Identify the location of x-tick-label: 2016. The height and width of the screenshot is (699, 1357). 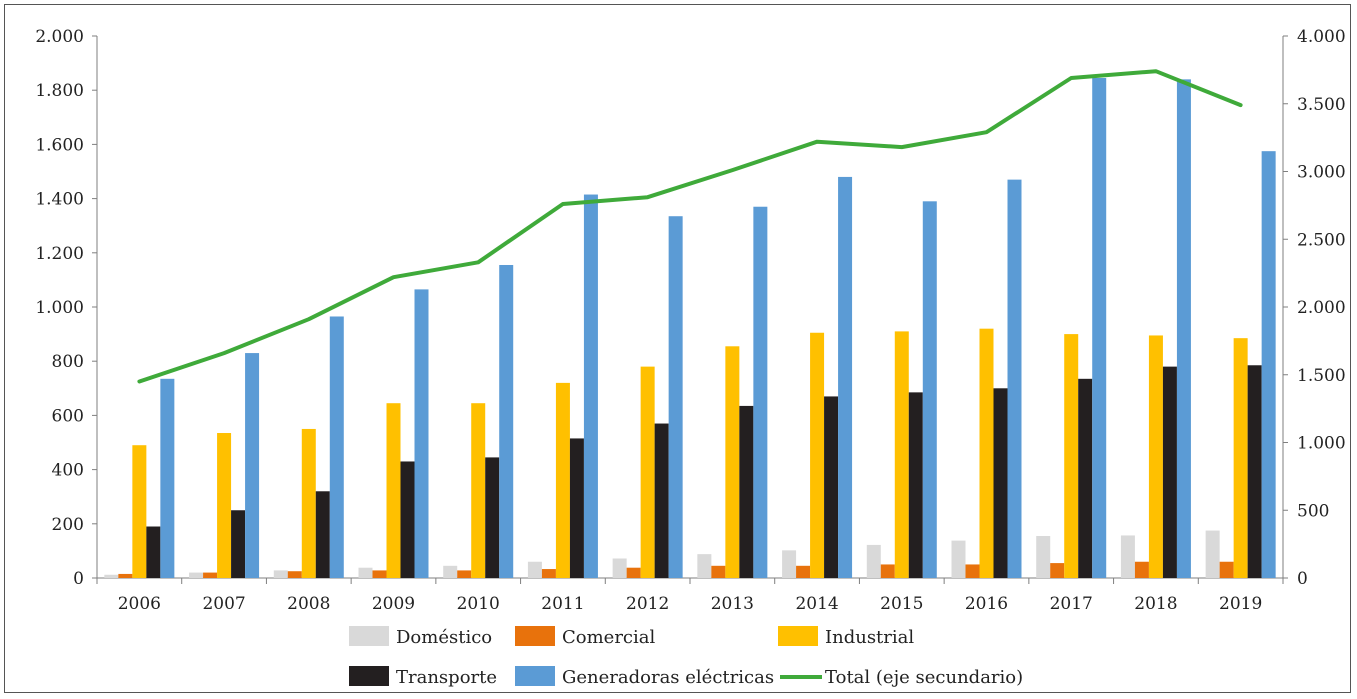
(986, 604).